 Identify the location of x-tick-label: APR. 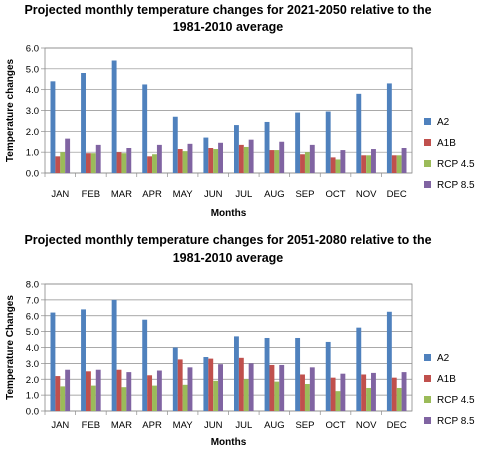
(152, 425).